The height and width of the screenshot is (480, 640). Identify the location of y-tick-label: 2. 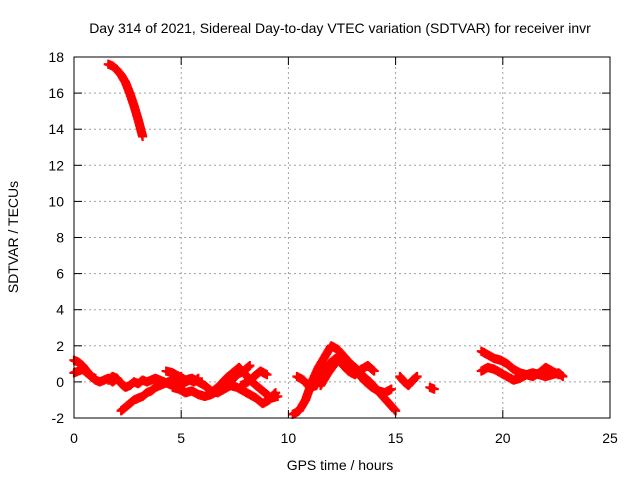
(60, 346).